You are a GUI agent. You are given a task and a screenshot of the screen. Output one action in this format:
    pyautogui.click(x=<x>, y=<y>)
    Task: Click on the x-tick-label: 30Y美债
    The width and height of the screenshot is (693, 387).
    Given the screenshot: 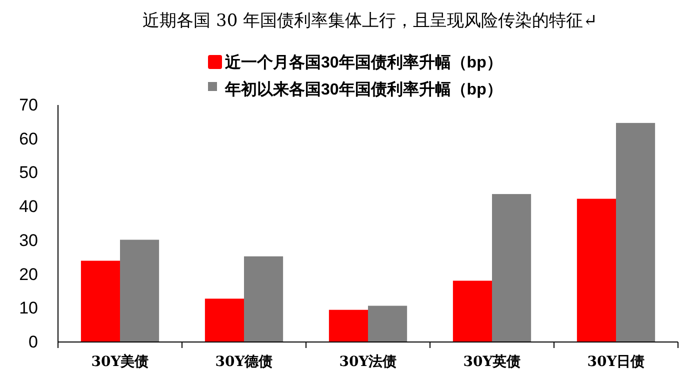 What is the action you would take?
    pyautogui.click(x=120, y=361)
    